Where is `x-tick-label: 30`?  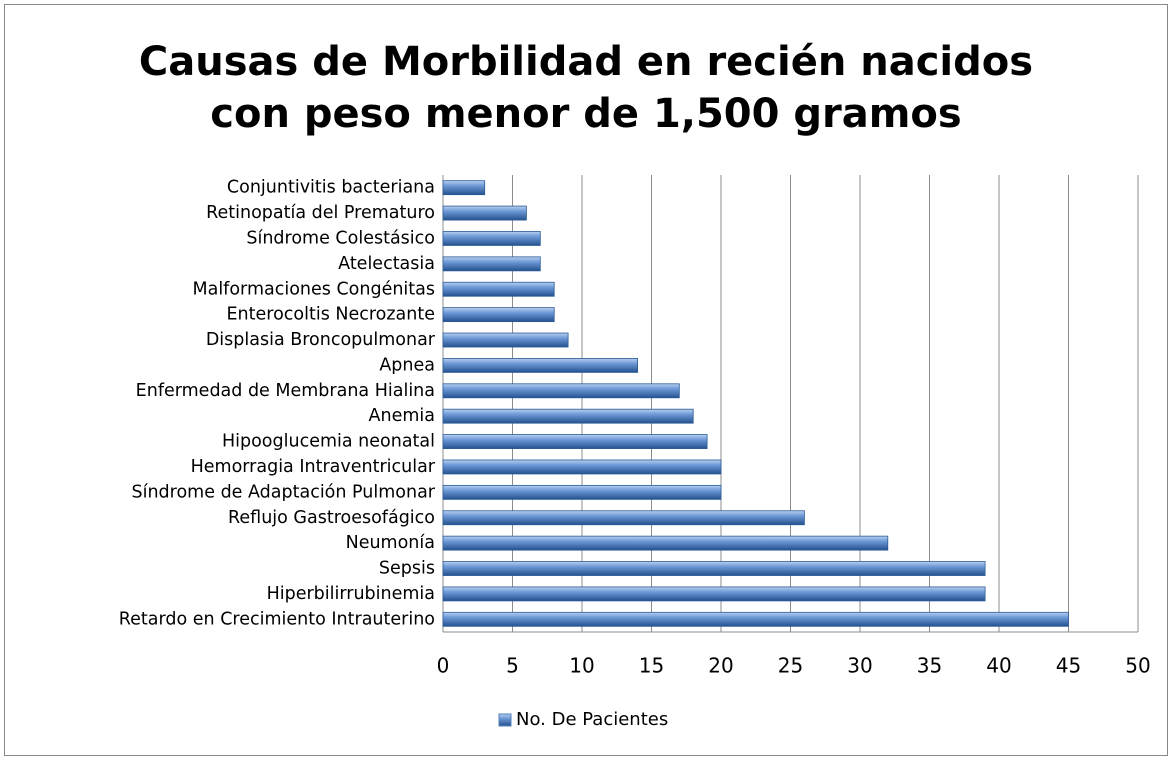 x-tick-label: 30 is located at coordinates (859, 666).